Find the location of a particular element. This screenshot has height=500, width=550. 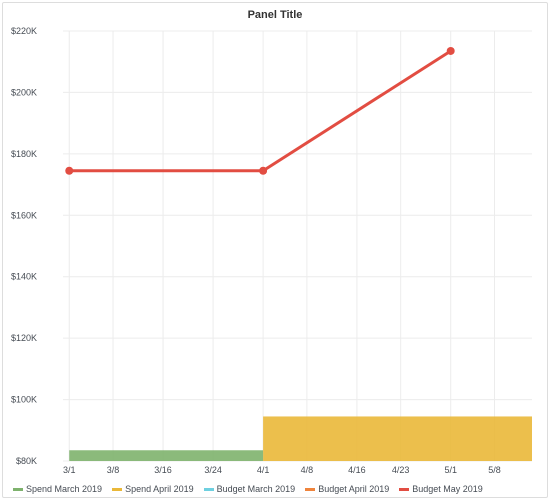

legend-item: Spend March 2019 is located at coordinates (57, 489).